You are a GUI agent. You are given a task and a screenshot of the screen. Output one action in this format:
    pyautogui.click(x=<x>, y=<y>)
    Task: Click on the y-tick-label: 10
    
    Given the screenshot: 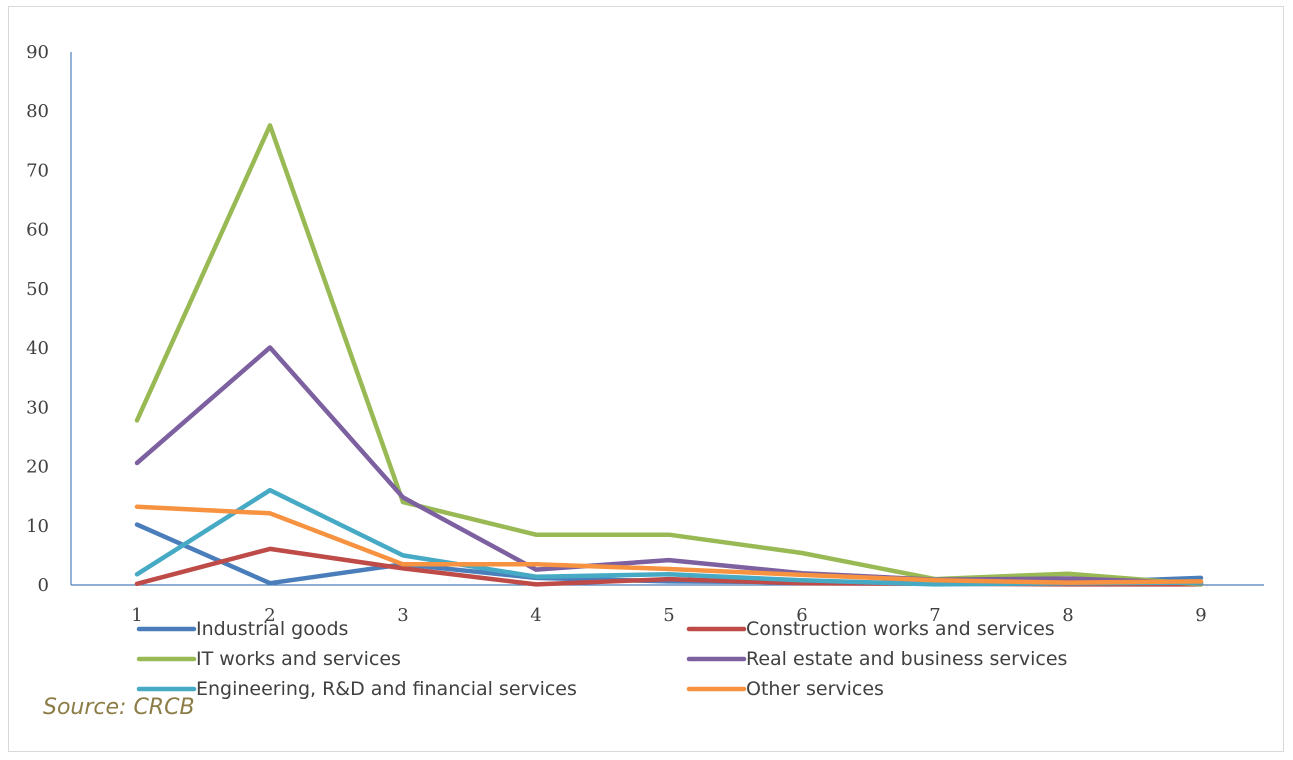 What is the action you would take?
    pyautogui.click(x=37, y=526)
    